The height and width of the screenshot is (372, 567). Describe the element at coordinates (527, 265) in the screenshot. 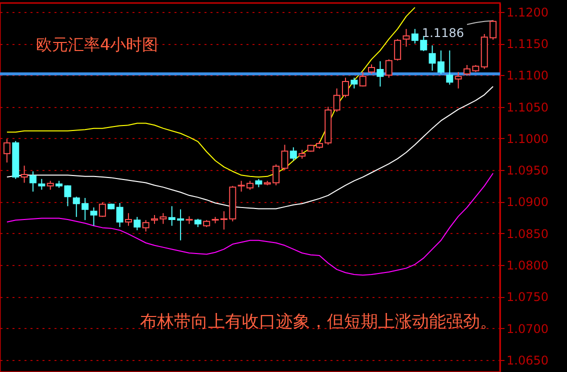

I see `y-tick-label: 1.0800` at that location.